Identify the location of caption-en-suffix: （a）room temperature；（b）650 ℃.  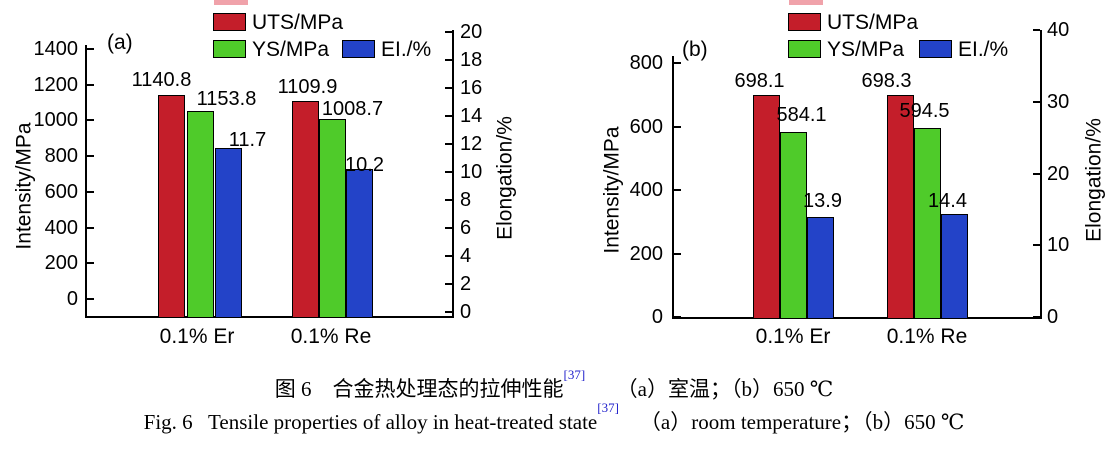
(791, 422).